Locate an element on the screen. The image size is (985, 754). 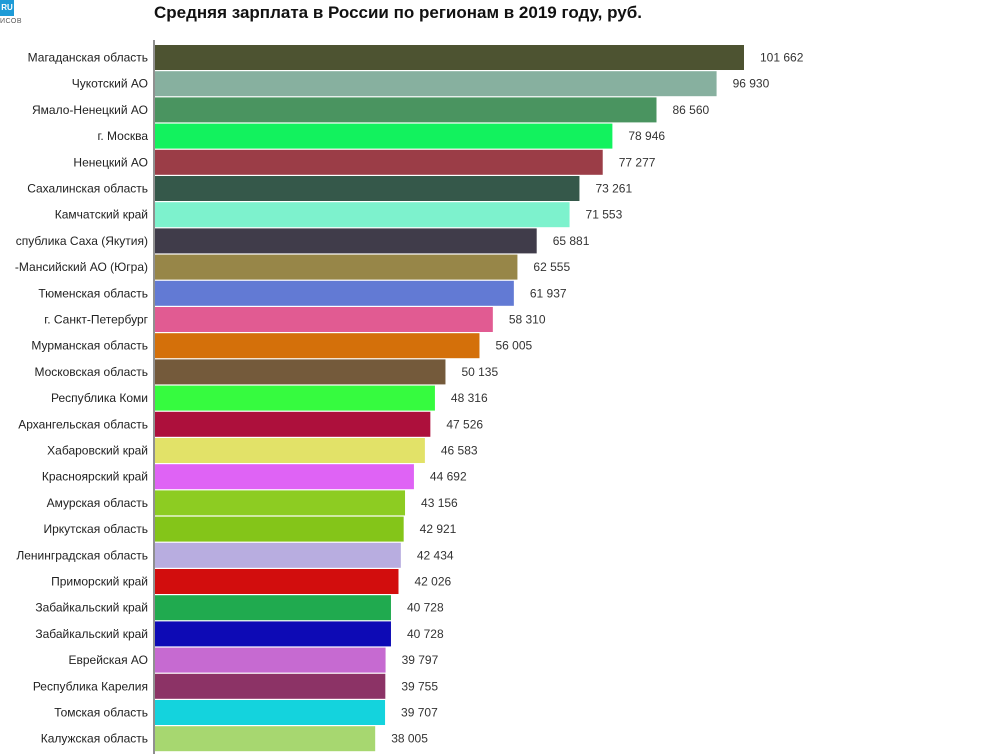
category-label: Красноярский край is located at coordinates (95, 477).